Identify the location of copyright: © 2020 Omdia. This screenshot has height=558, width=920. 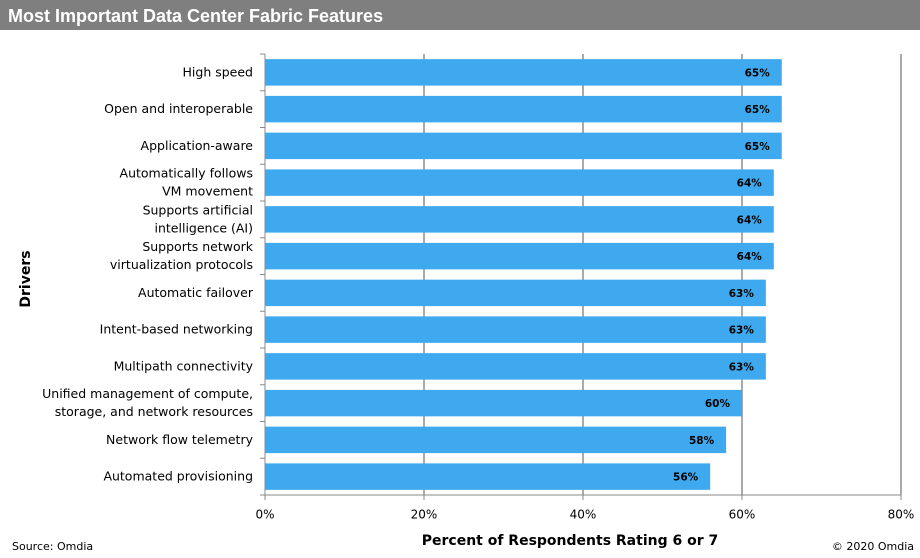
(873, 546).